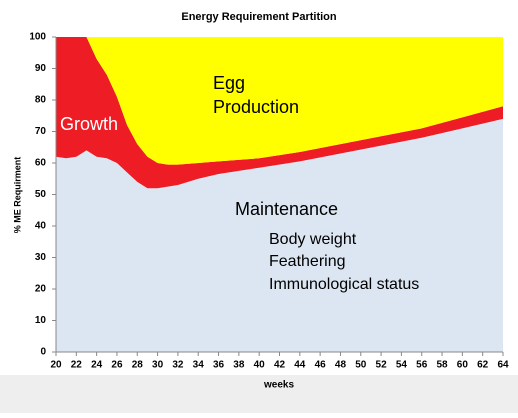 The height and width of the screenshot is (418, 518). I want to click on x-tick-label: 34, so click(199, 365).